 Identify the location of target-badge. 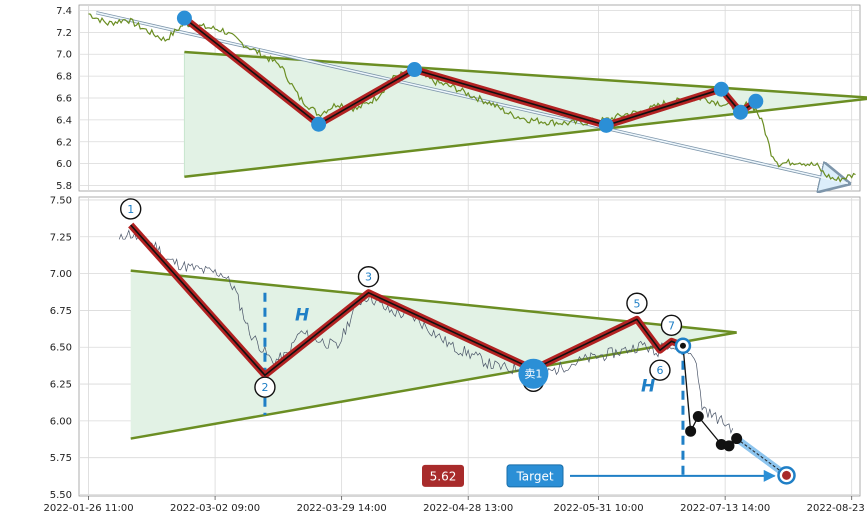
(535, 476).